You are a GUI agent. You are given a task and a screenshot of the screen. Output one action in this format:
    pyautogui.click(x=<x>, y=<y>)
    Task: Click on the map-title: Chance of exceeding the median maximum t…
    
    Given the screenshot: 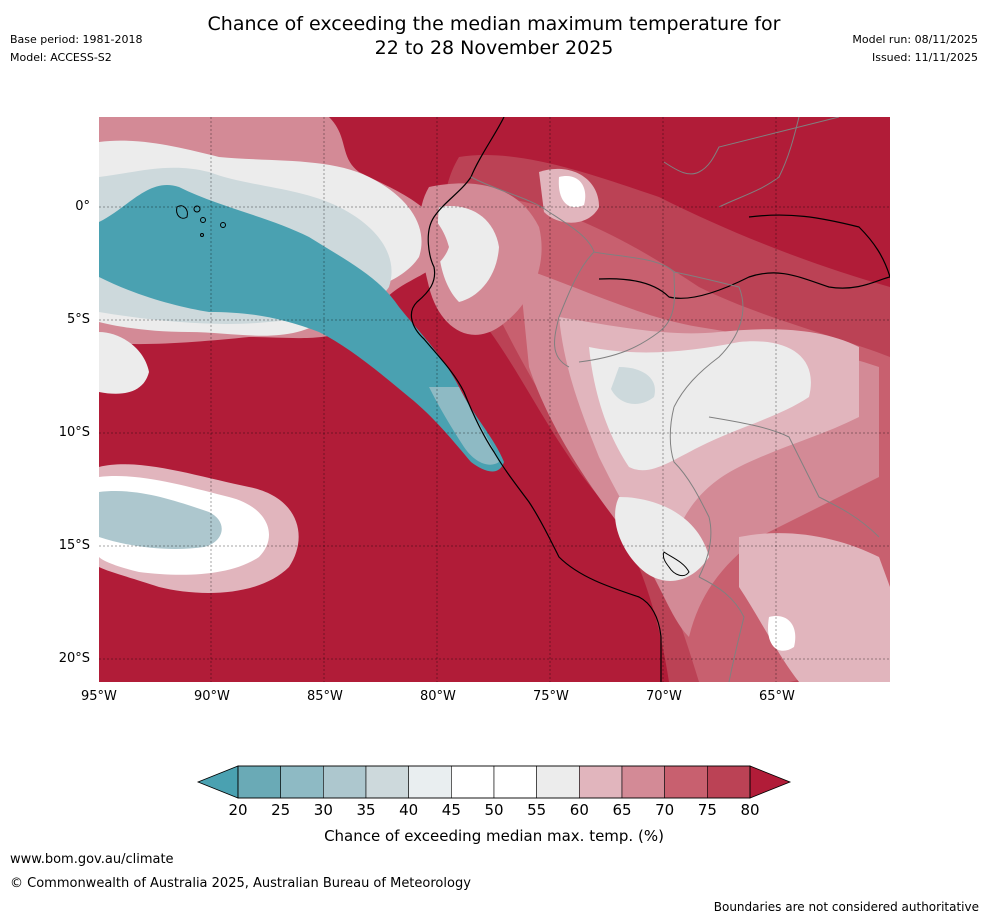 What is the action you would take?
    pyautogui.click(x=494, y=36)
    